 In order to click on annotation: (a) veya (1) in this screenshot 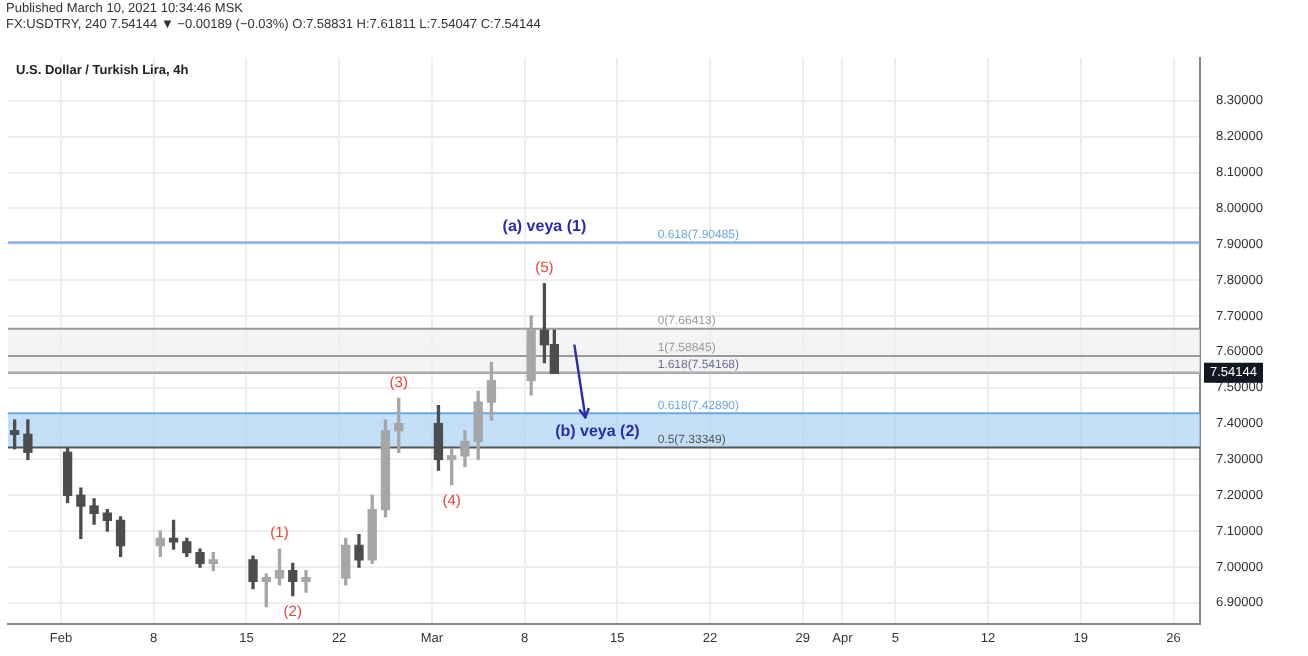, I will do `click(544, 225)`.